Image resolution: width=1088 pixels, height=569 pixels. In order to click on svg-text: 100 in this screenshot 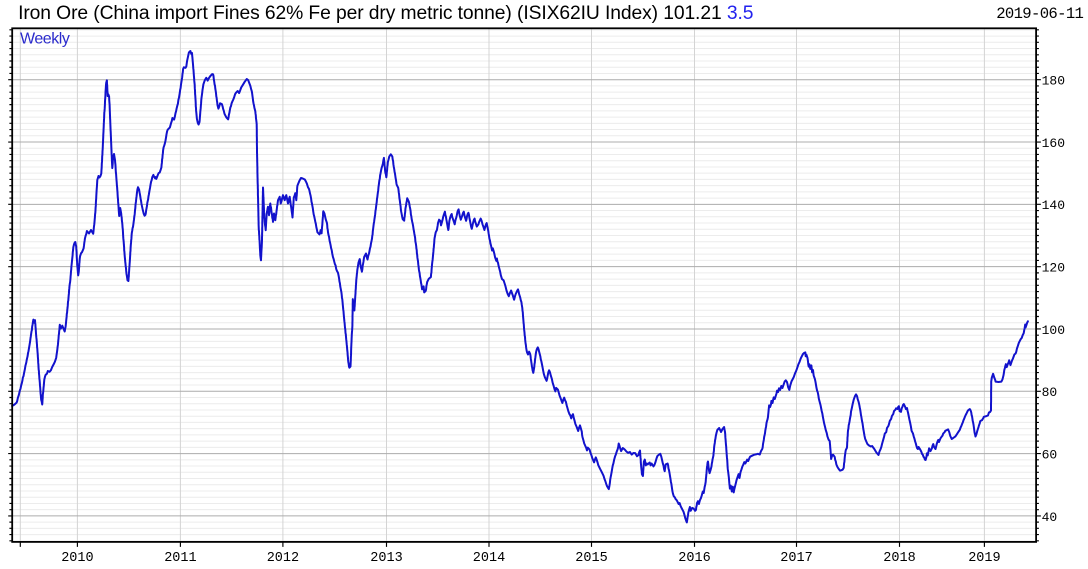, I will do `click(1053, 330)`.